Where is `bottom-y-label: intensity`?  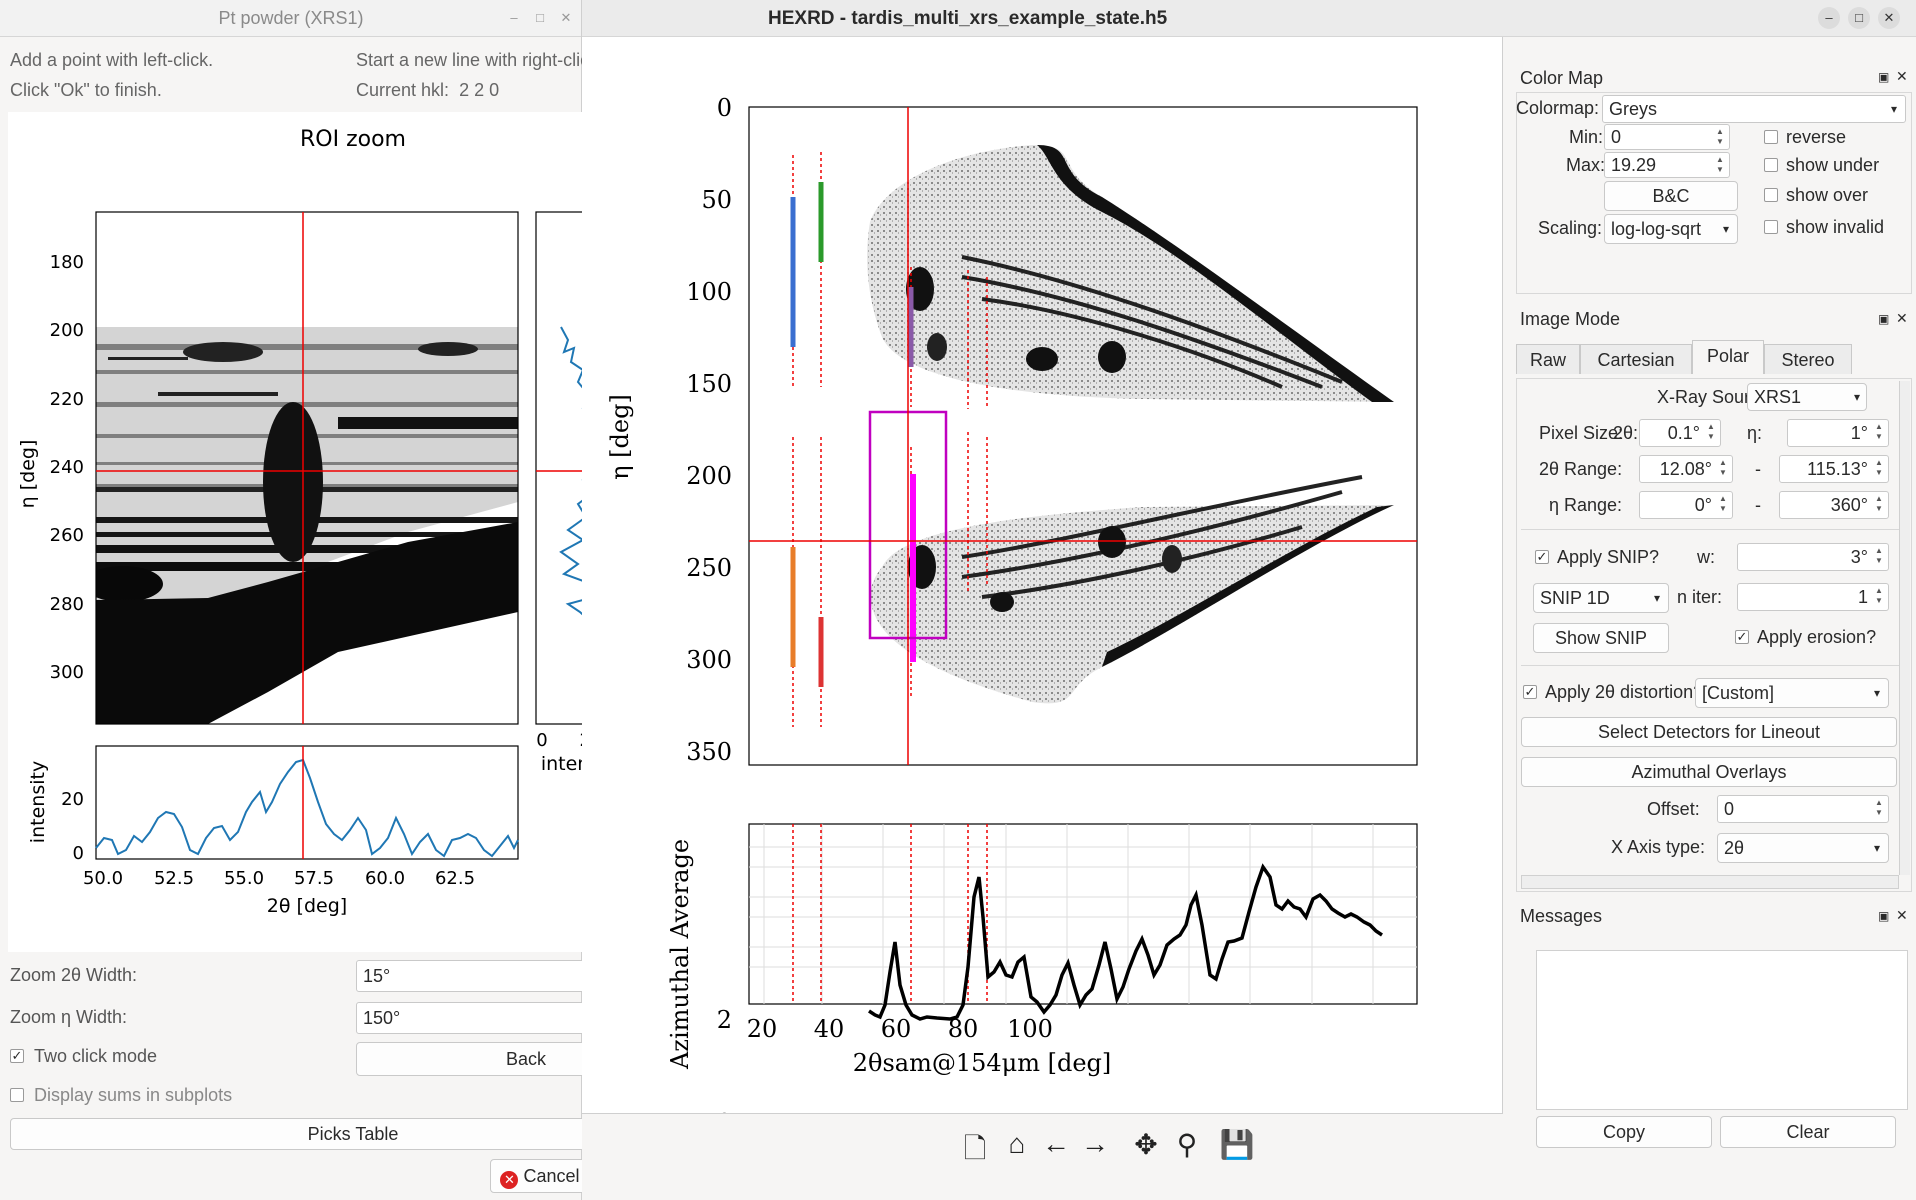
bottom-y-label: intensity is located at coordinates (38, 802).